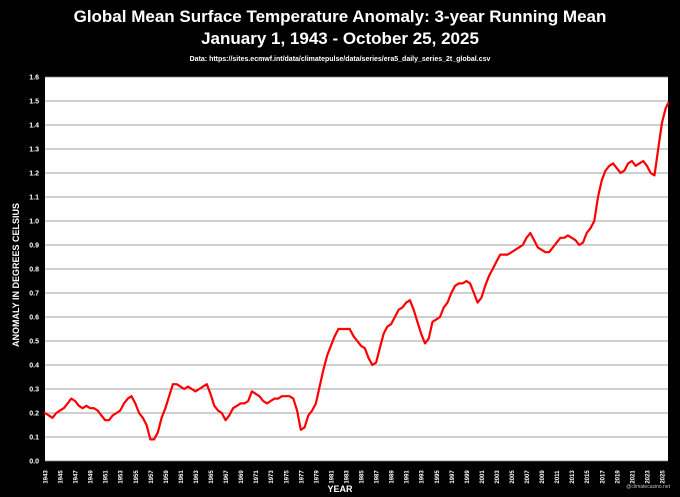  What do you see at coordinates (332, 477) in the screenshot?
I see `x-tick-label: 1981` at bounding box center [332, 477].